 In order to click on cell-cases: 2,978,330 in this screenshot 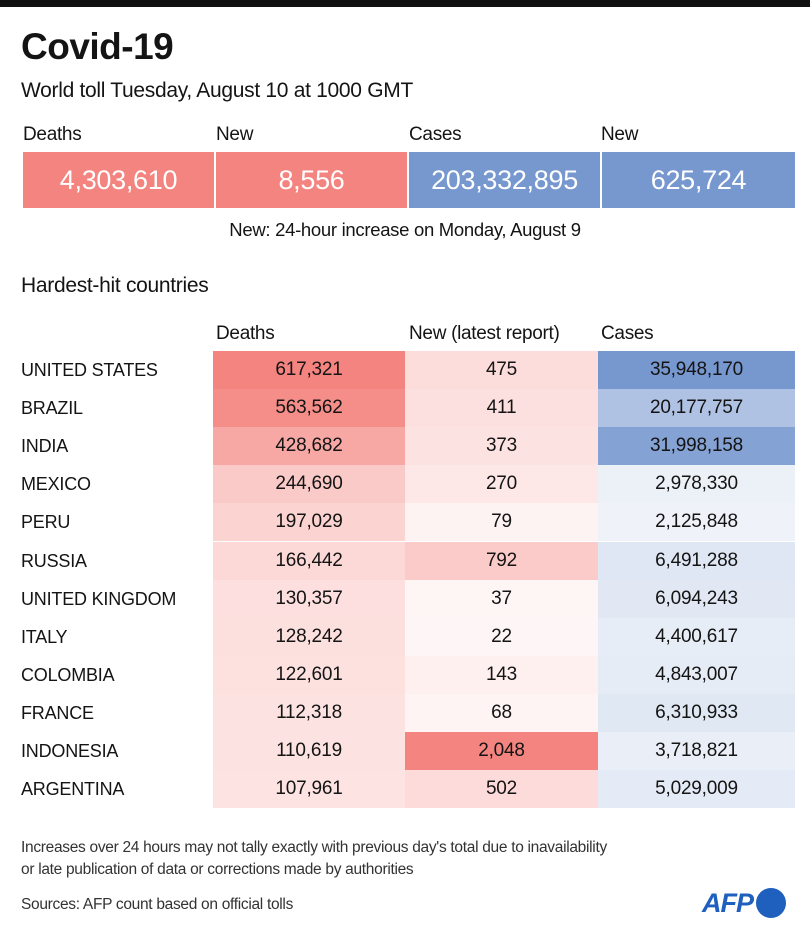, I will do `click(696, 484)`.